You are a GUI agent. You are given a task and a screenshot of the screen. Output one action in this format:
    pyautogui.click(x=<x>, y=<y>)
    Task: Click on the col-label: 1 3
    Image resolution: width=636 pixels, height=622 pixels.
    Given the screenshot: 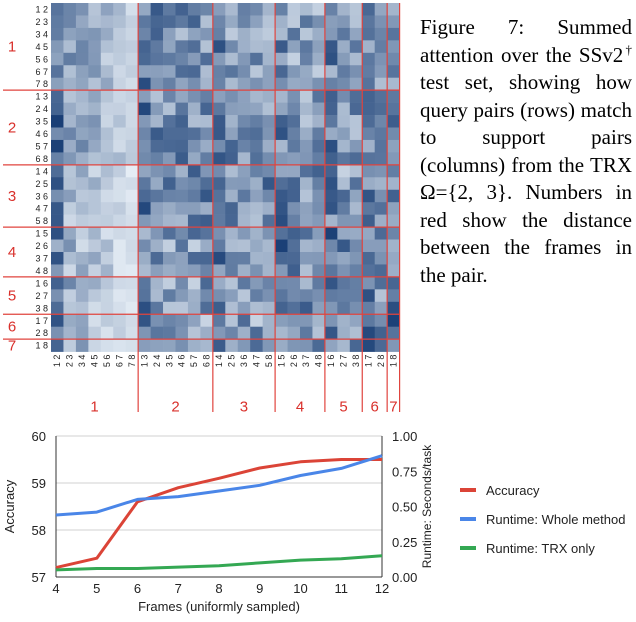 What is the action you would take?
    pyautogui.click(x=144, y=361)
    